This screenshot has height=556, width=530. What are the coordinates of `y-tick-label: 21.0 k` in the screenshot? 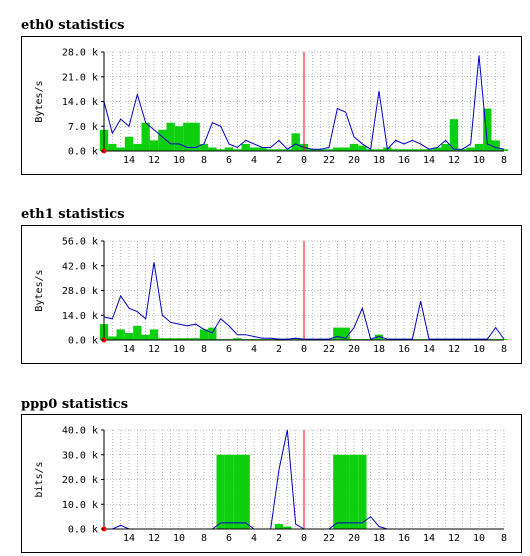 It's located at (80, 77).